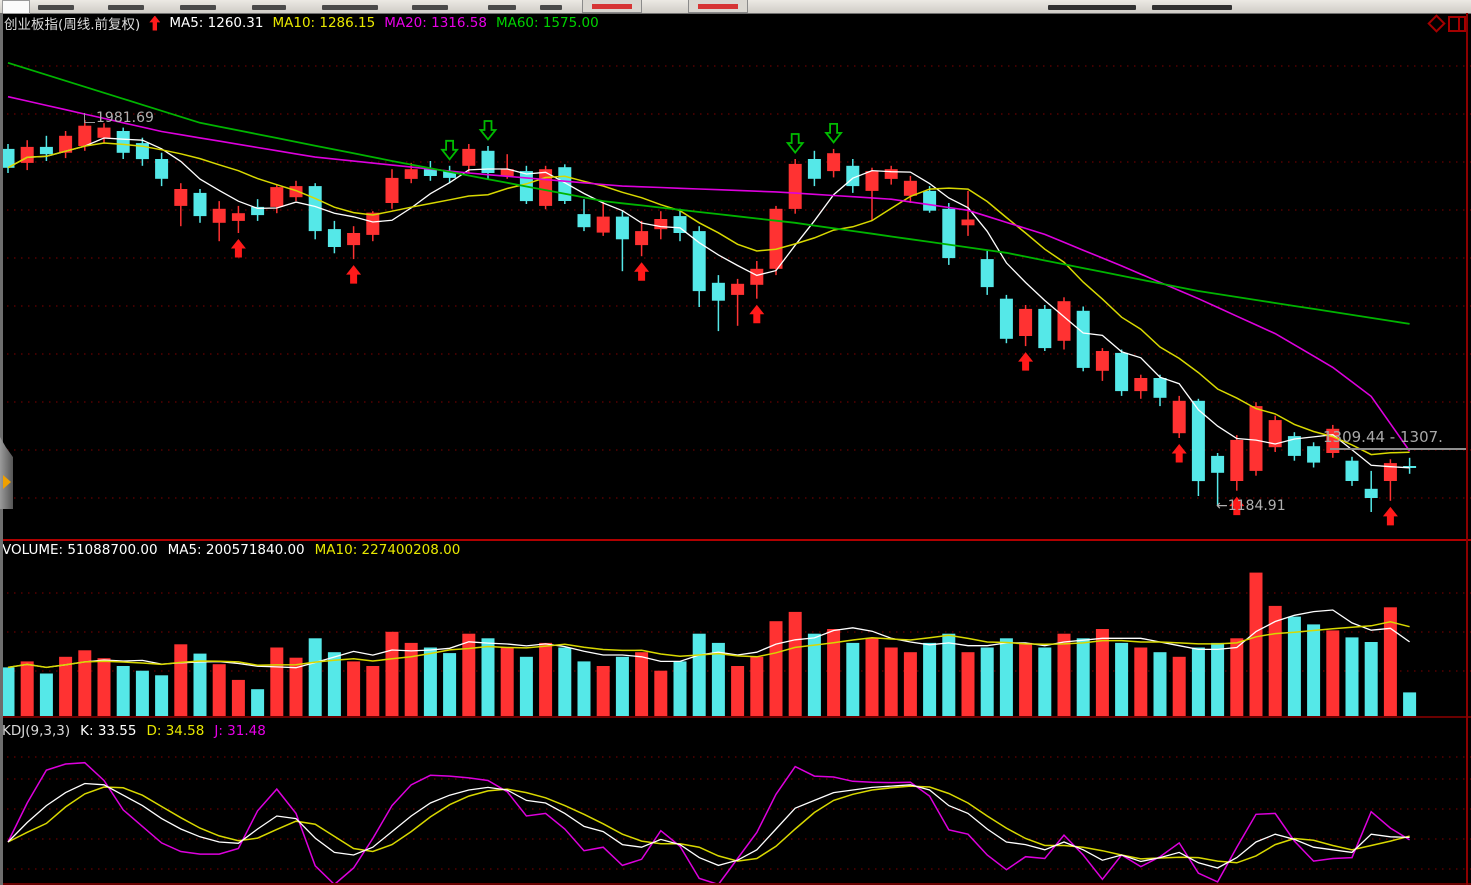 The image size is (1471, 885). What do you see at coordinates (1457, 24) in the screenshot?
I see `split-window-icon` at bounding box center [1457, 24].